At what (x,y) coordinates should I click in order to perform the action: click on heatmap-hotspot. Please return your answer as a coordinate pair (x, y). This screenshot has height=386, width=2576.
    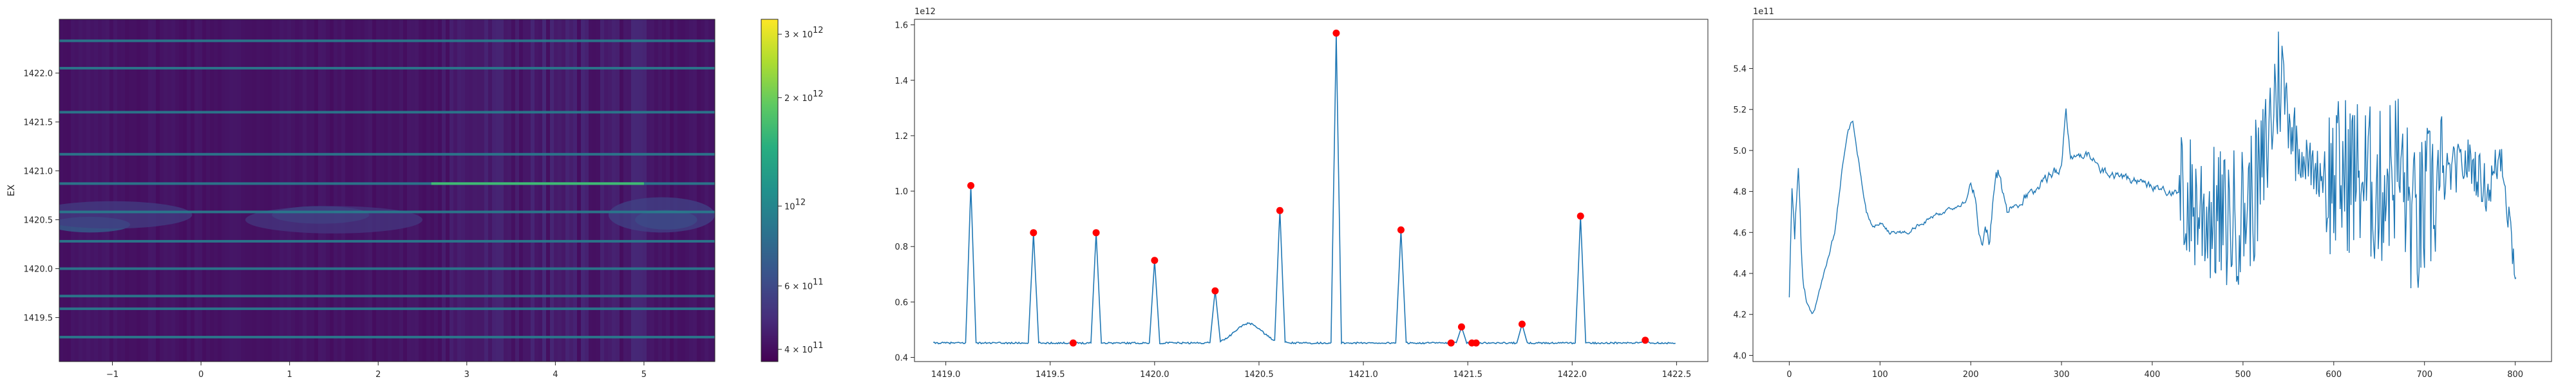
    Looking at the image, I should click on (334, 220).